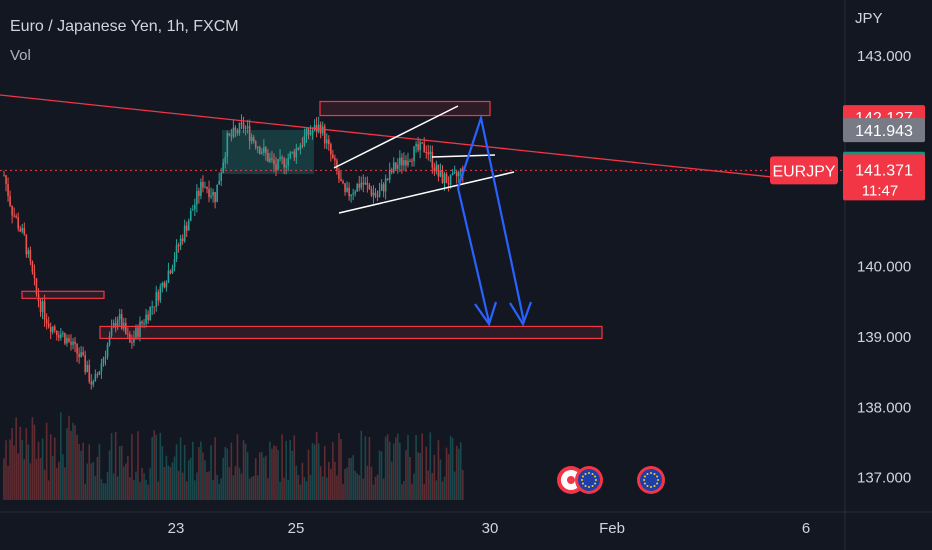 Image resolution: width=932 pixels, height=550 pixels. What do you see at coordinates (466, 524) in the screenshot?
I see `time-axis: 23 25 30 Feb 6` at bounding box center [466, 524].